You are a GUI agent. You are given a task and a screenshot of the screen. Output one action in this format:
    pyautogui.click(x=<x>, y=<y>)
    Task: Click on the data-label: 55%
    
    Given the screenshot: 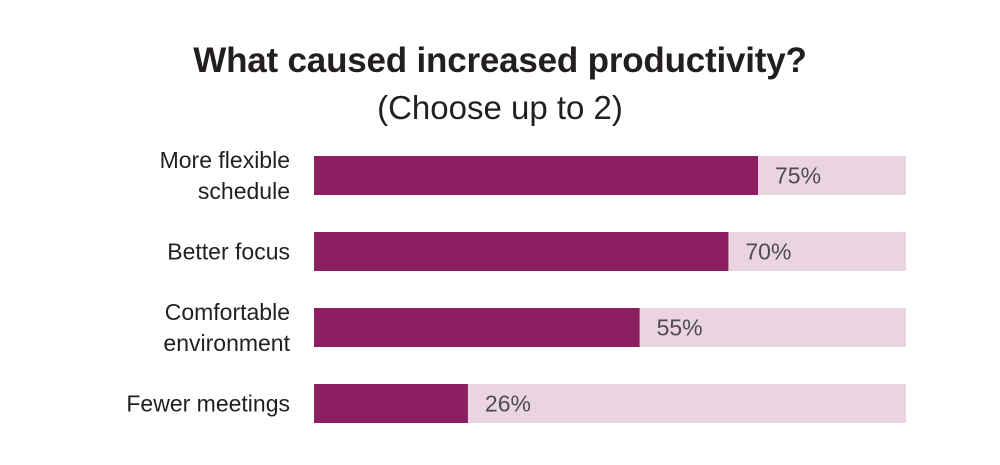 What is the action you would take?
    pyautogui.click(x=680, y=328)
    